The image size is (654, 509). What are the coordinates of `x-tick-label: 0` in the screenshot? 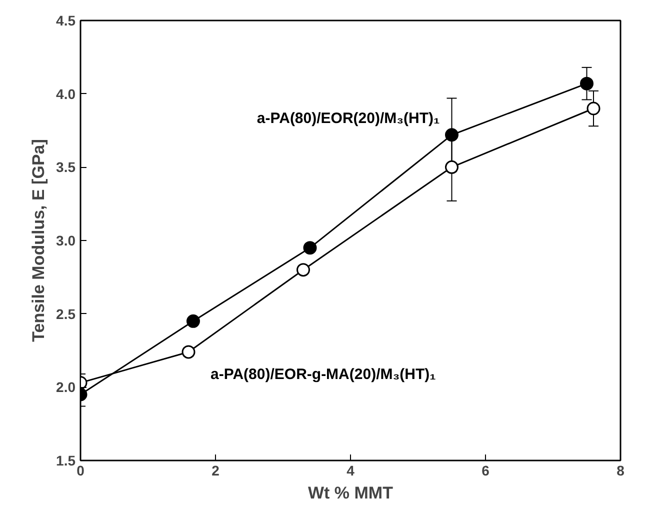 It's located at (80, 470).